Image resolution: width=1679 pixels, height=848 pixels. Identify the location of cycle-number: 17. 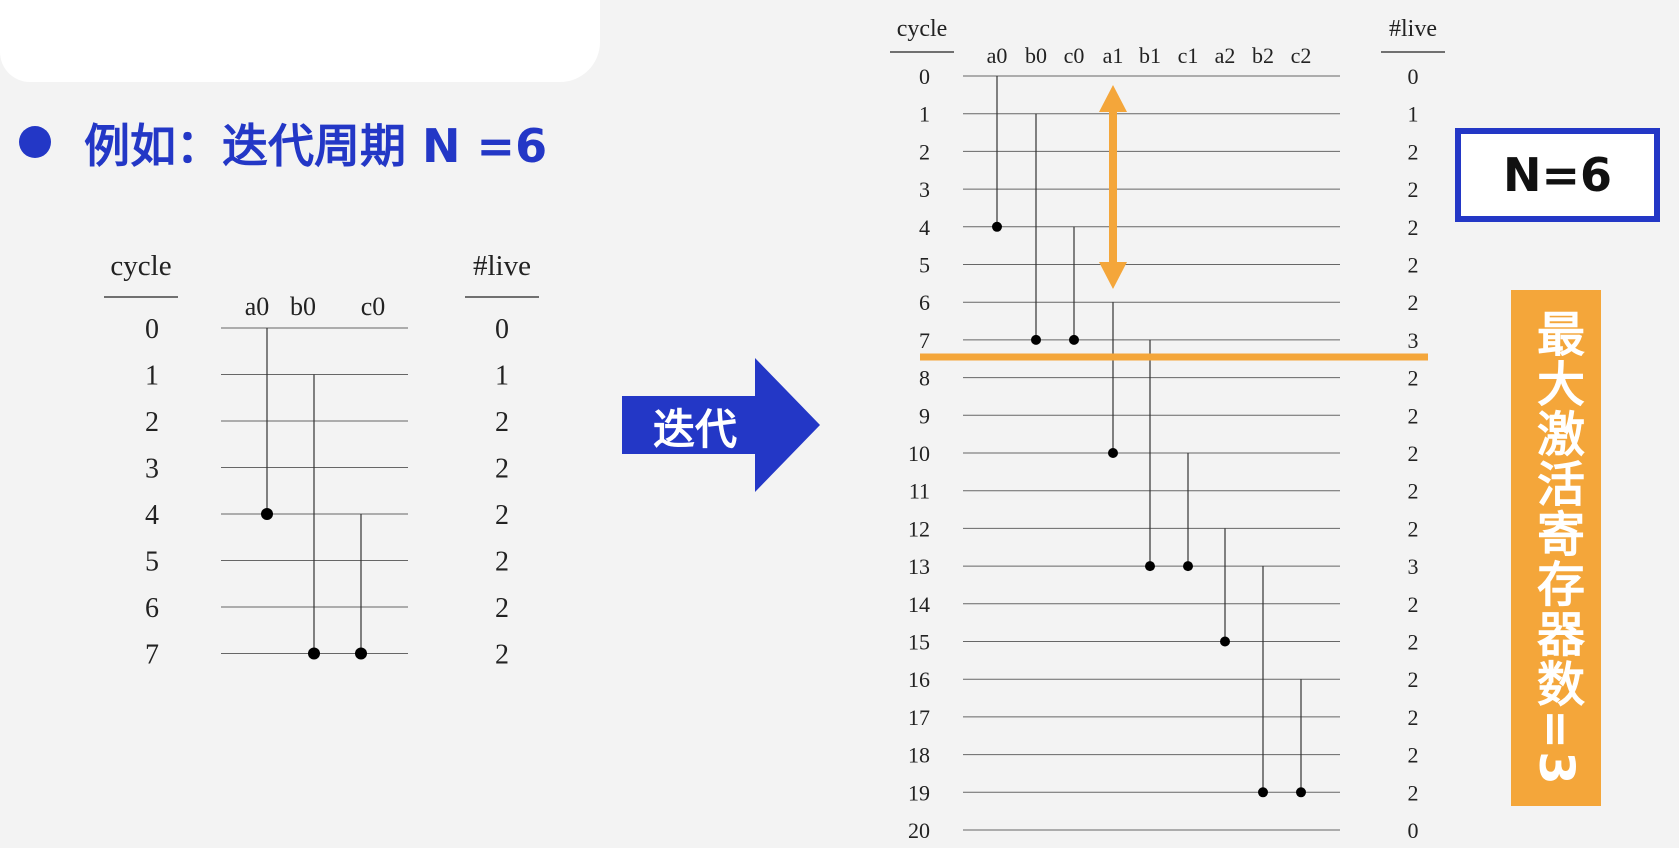
(919, 717).